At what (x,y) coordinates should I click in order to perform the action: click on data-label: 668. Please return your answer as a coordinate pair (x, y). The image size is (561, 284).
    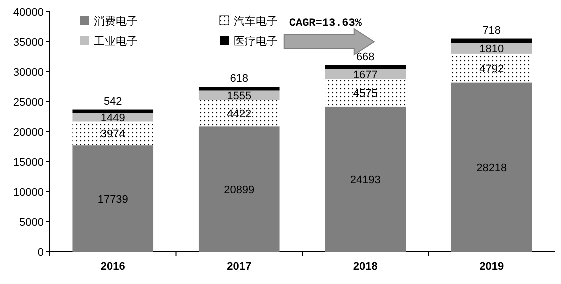
    Looking at the image, I should click on (365, 57).